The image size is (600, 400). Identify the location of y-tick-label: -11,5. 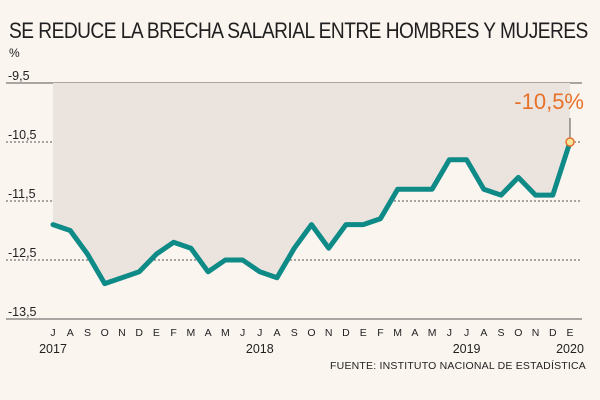
(22, 194).